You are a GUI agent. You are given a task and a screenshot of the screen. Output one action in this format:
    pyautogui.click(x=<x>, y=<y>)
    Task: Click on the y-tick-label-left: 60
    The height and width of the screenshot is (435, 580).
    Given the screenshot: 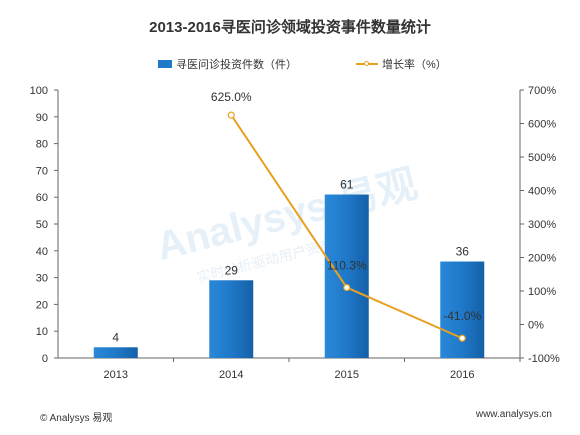 What is the action you would take?
    pyautogui.click(x=42, y=198)
    